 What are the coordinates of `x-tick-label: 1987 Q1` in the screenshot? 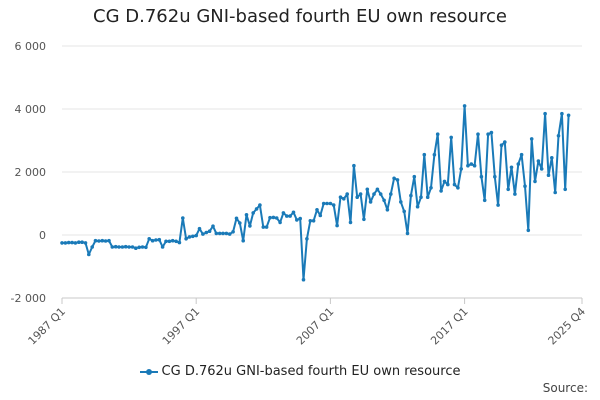 It's located at (47, 326).